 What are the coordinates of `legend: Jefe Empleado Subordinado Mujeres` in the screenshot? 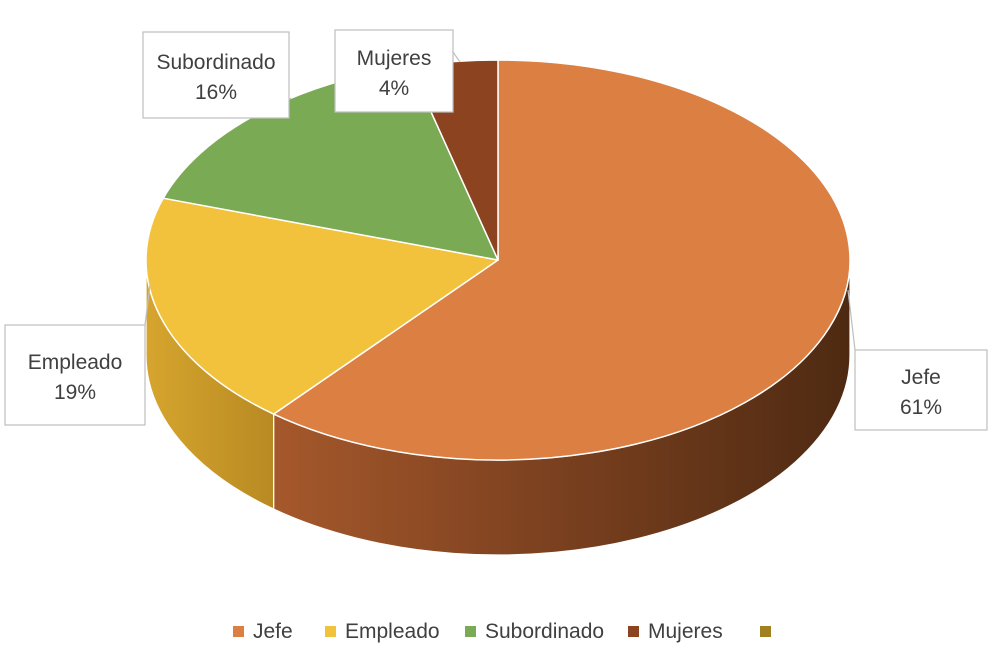 It's located at (502, 631).